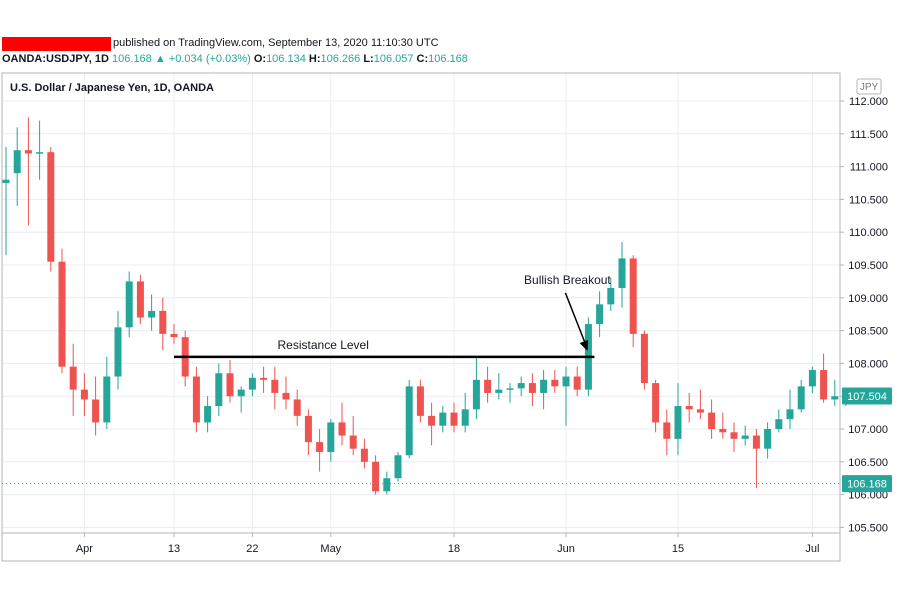 The height and width of the screenshot is (600, 900). I want to click on breakout-arrow, so click(576, 321).